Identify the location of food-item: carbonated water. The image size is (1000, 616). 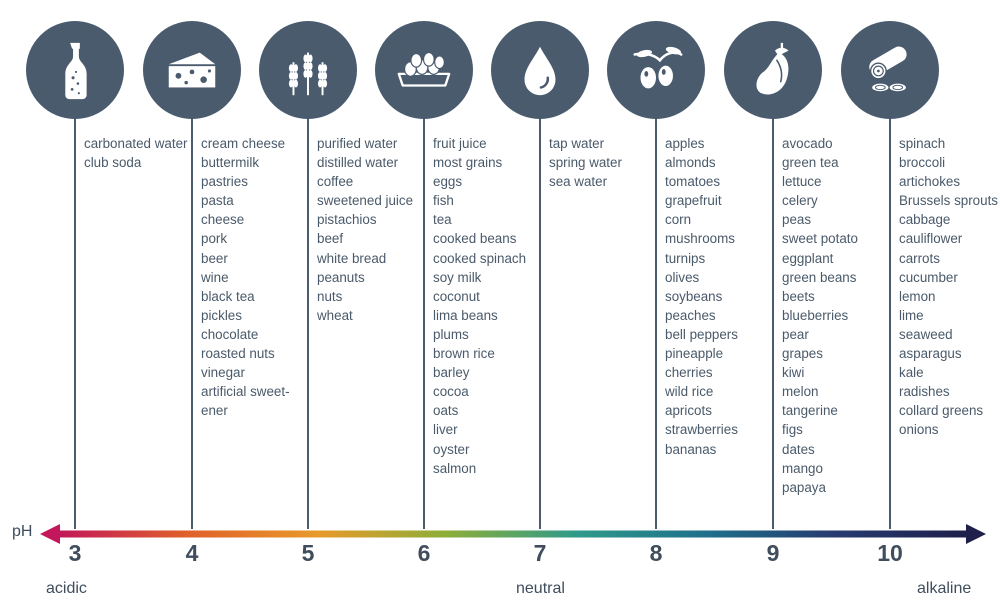
(136, 143).